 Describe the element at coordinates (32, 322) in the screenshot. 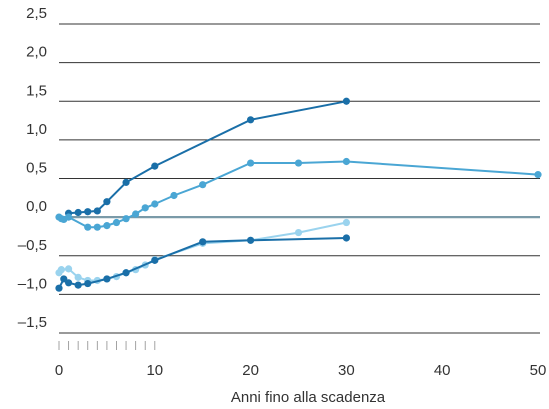

I see `y-tick-label: –1,5` at that location.